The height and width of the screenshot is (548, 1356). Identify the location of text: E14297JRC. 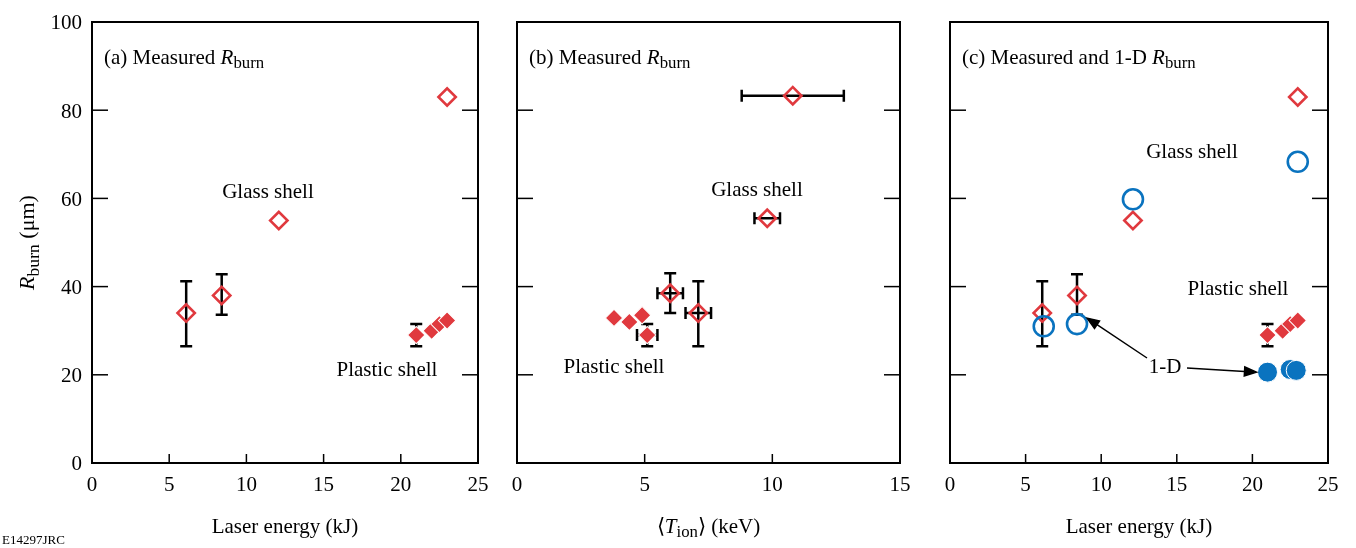
(33, 539).